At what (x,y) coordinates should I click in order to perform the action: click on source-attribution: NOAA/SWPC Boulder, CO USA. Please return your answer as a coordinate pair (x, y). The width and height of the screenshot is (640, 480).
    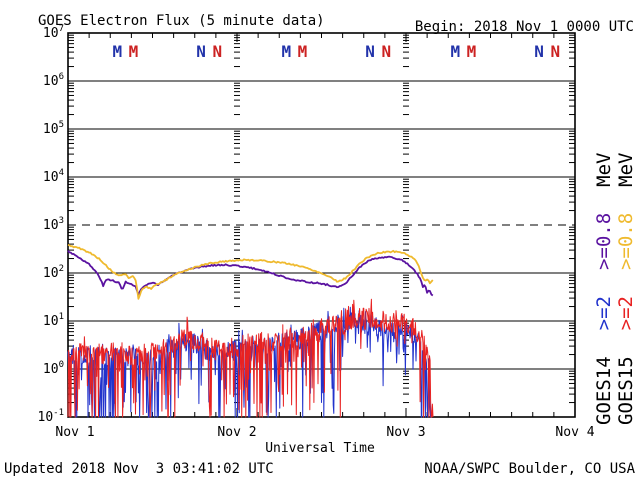
    Looking at the image, I should click on (529, 469).